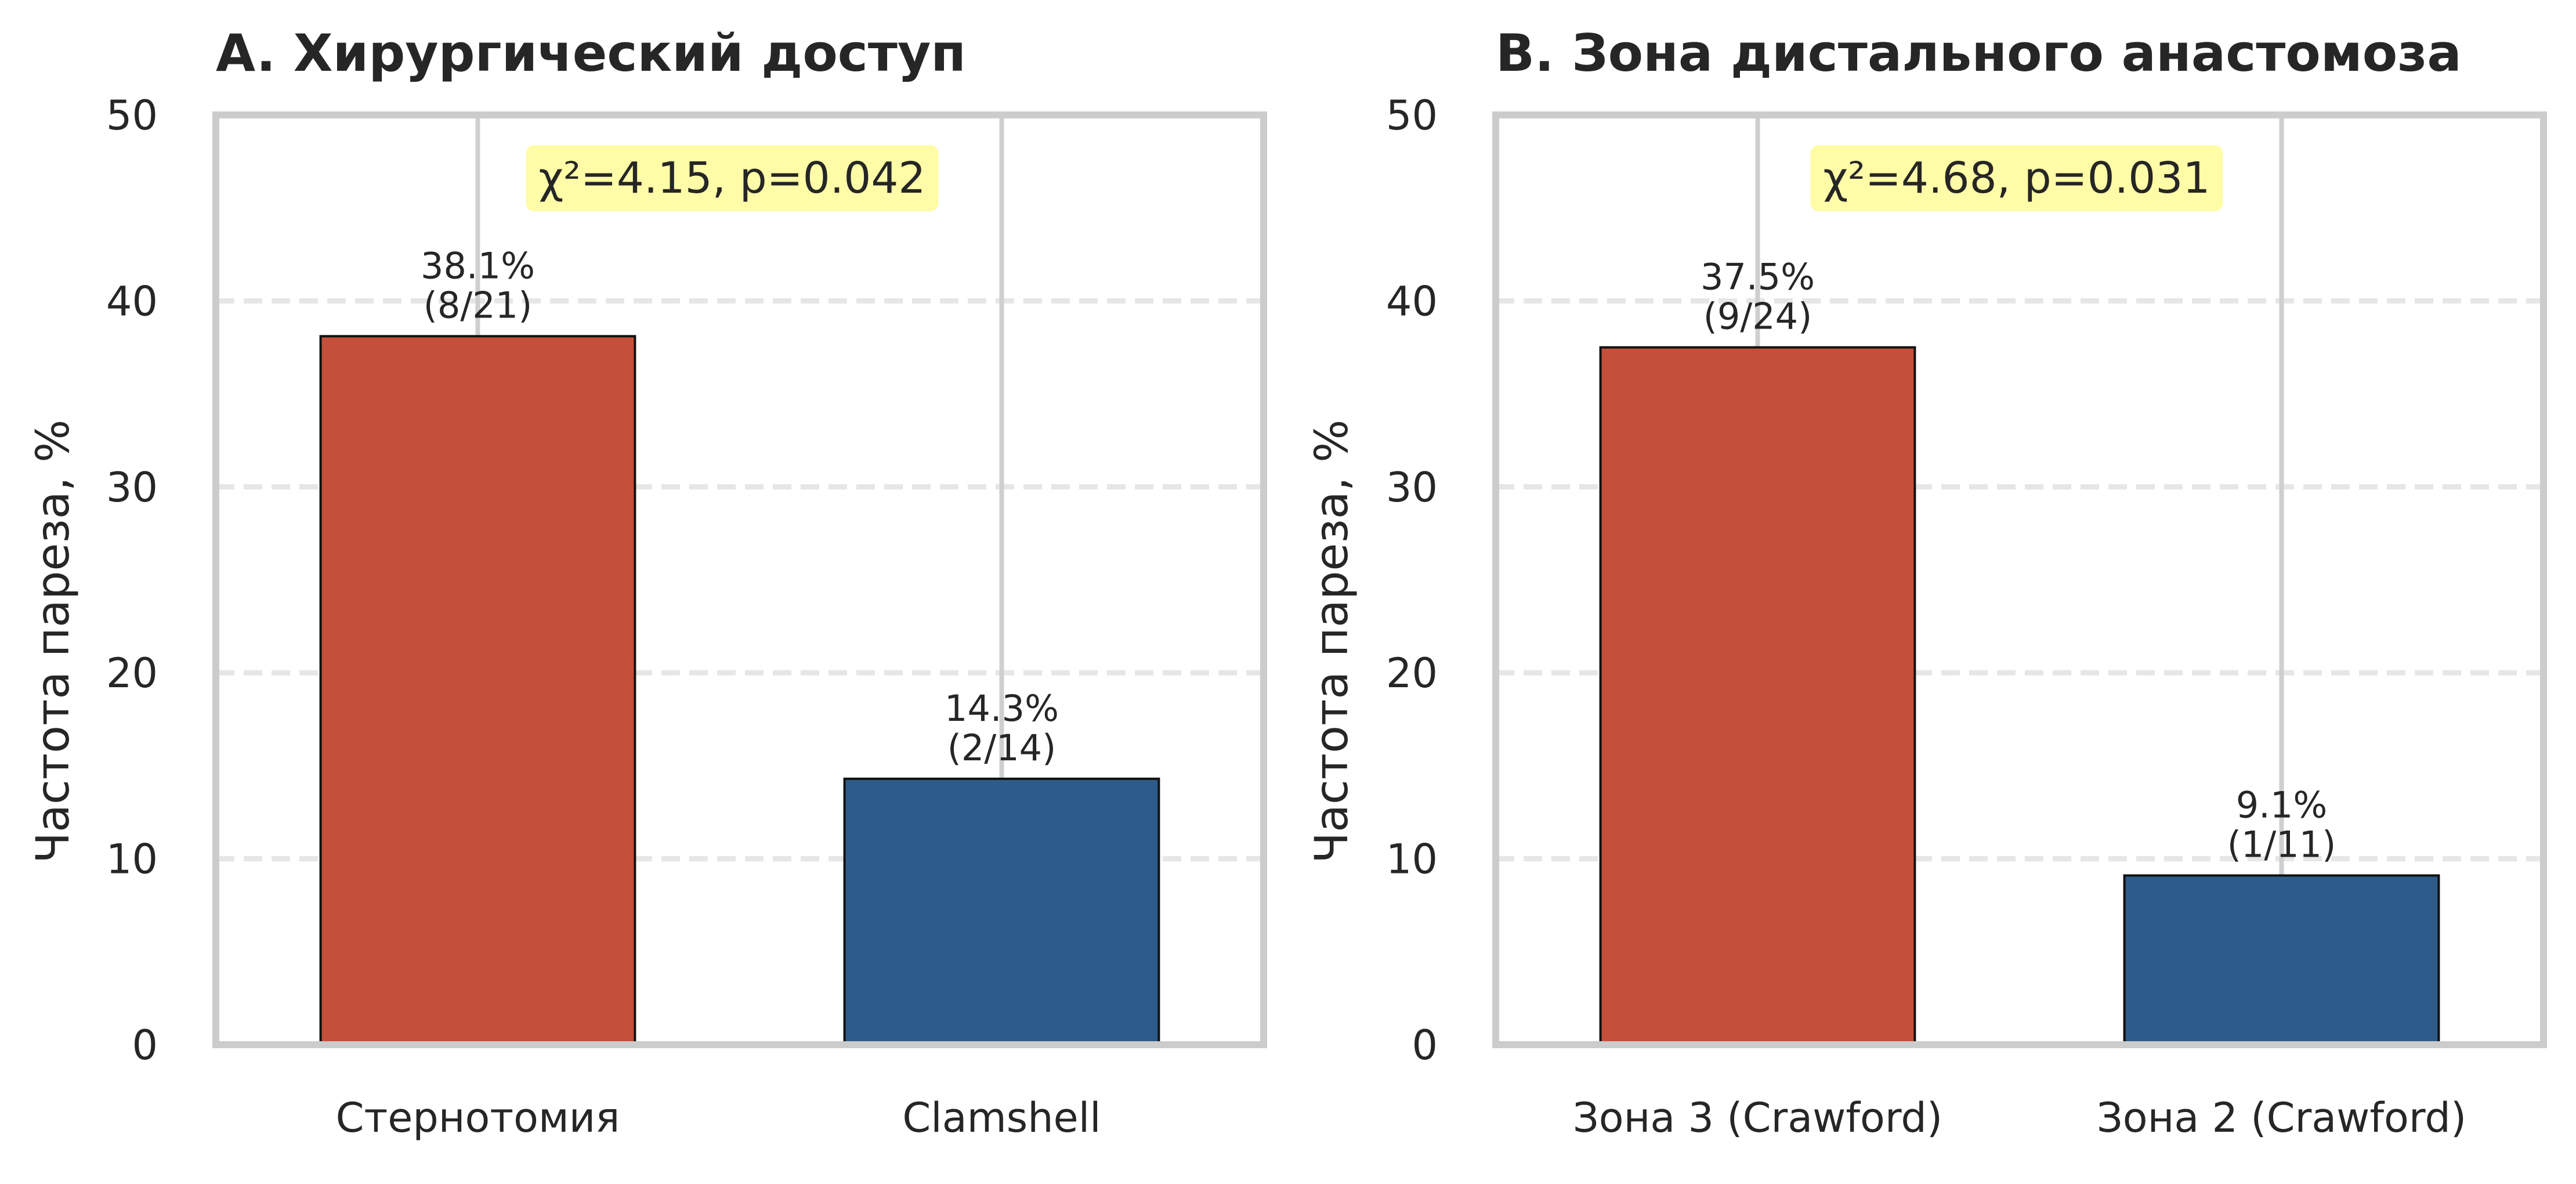 This screenshot has width=2576, height=1184. Describe the element at coordinates (1412, 488) in the screenshot. I see `panel-b-y-tick-label: 30` at that location.